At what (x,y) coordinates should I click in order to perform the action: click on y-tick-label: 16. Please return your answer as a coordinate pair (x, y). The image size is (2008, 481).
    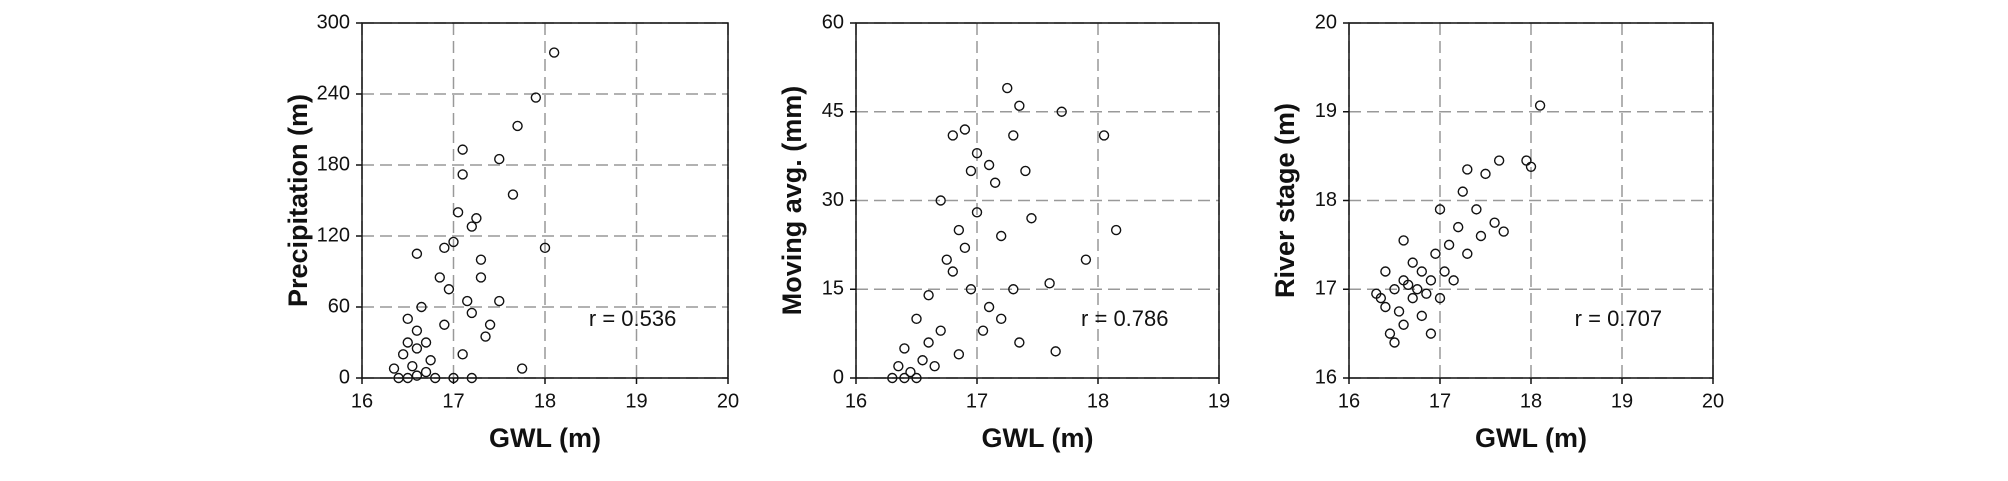
    Looking at the image, I should click on (1326, 377).